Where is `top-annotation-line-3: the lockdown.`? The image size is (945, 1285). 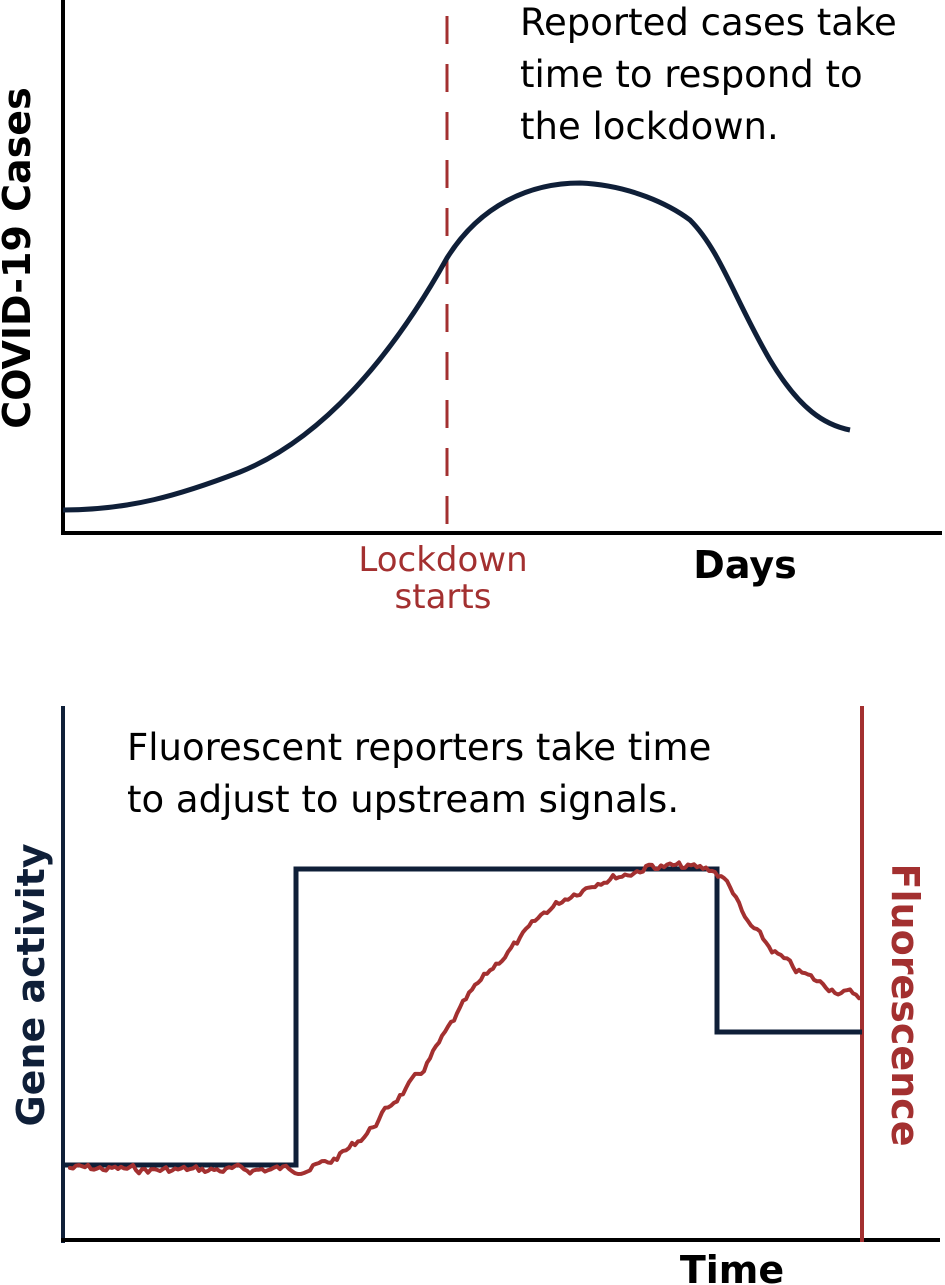
top-annotation-line-3: the lockdown. is located at coordinates (649, 126).